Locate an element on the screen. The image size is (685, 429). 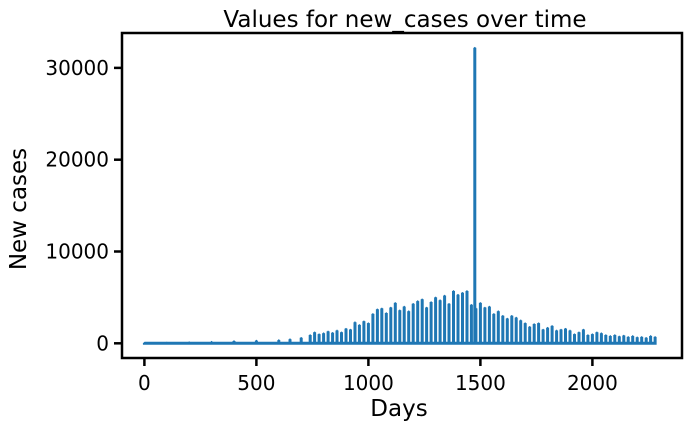
chart-title: Values for new_cases over time is located at coordinates (404, 20).